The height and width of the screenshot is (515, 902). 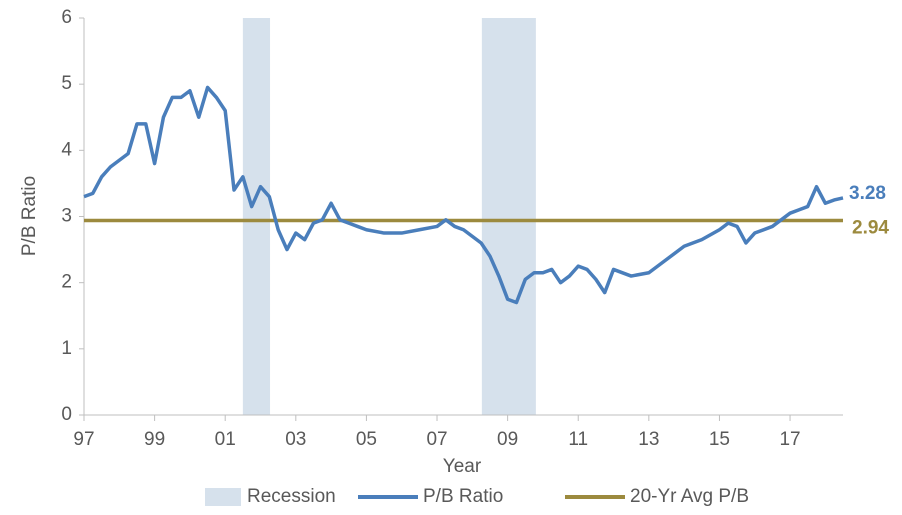 I want to click on legend-swatch, so click(x=223, y=497).